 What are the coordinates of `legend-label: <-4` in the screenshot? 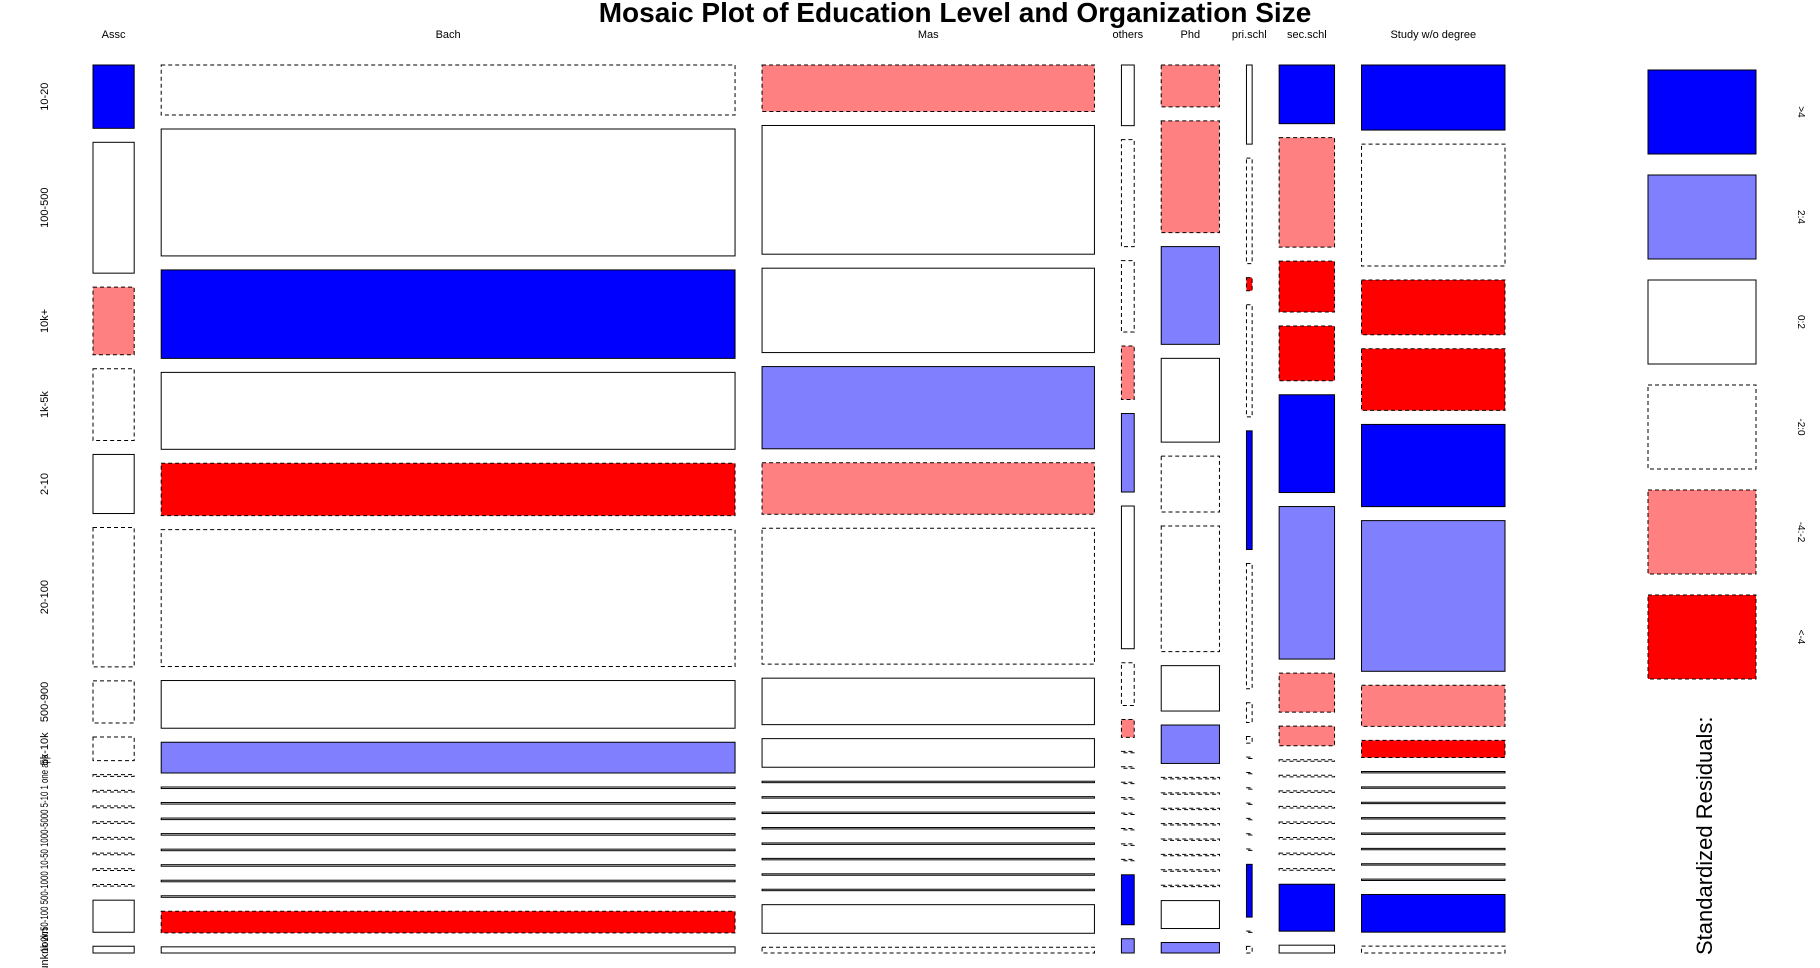 It's located at (1800, 637).